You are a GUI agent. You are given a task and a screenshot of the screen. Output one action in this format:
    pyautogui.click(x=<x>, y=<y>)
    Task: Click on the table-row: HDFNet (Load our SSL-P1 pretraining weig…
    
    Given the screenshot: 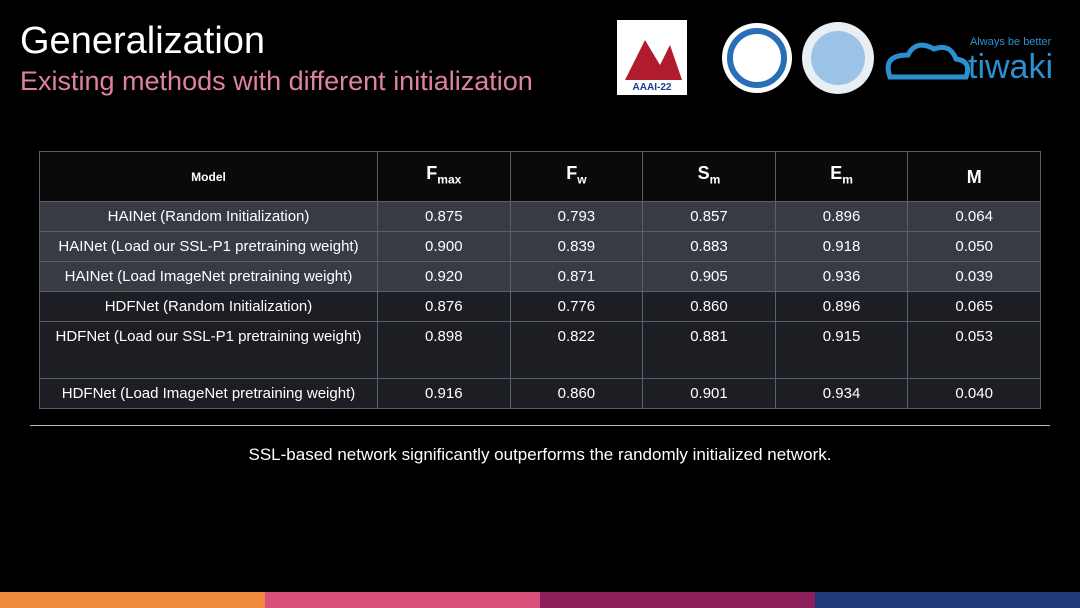 What is the action you would take?
    pyautogui.click(x=540, y=350)
    